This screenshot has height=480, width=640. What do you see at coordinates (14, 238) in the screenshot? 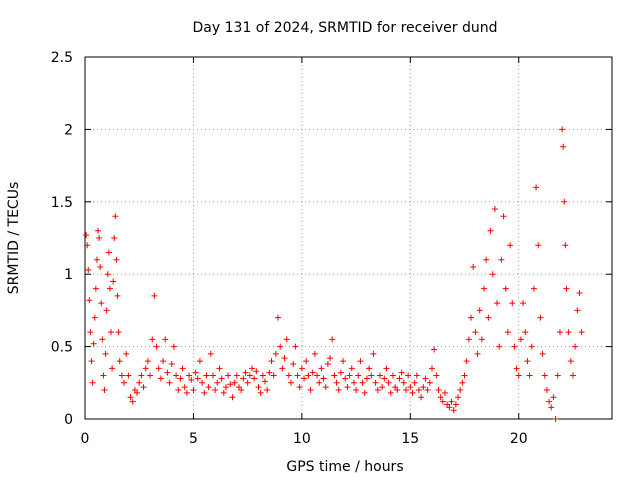
I see `y-axis-label: SRMTID / TECUs` at bounding box center [14, 238].